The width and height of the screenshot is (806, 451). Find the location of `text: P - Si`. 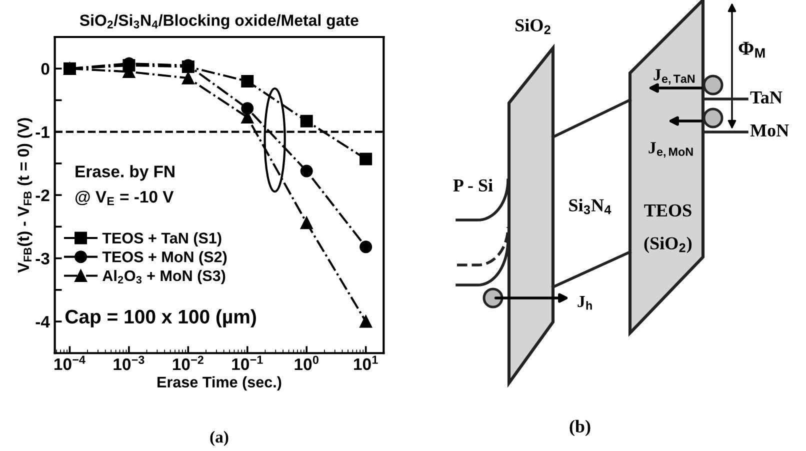

text: P - Si is located at coordinates (473, 185).